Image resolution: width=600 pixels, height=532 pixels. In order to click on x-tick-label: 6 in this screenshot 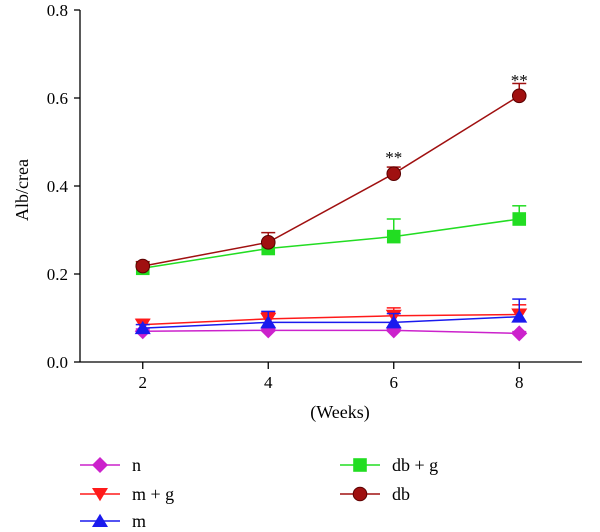, I will do `click(394, 382)`.